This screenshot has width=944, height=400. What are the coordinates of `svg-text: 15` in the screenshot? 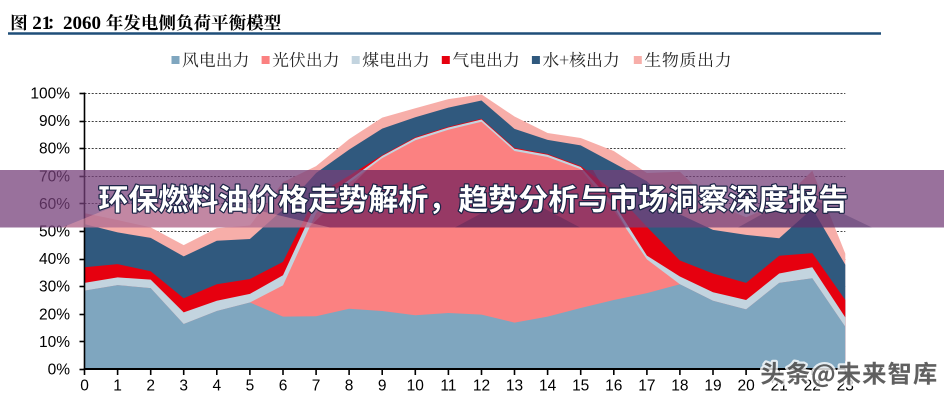 It's located at (580, 386).